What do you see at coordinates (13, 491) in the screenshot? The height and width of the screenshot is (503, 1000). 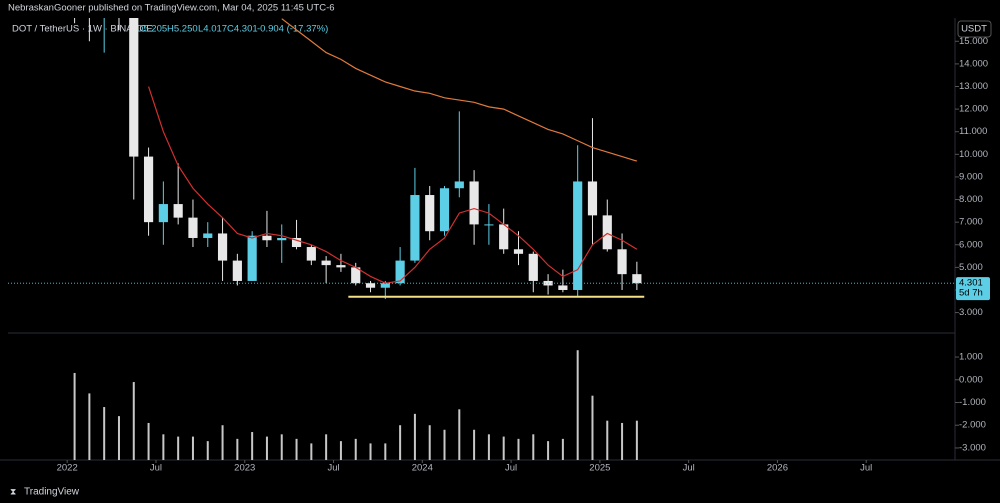 I see `brand-logo: ⧗` at bounding box center [13, 491].